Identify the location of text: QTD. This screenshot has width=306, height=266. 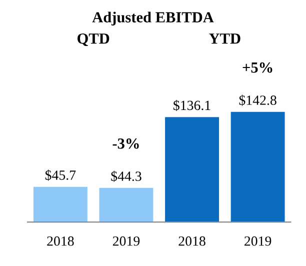
(94, 39).